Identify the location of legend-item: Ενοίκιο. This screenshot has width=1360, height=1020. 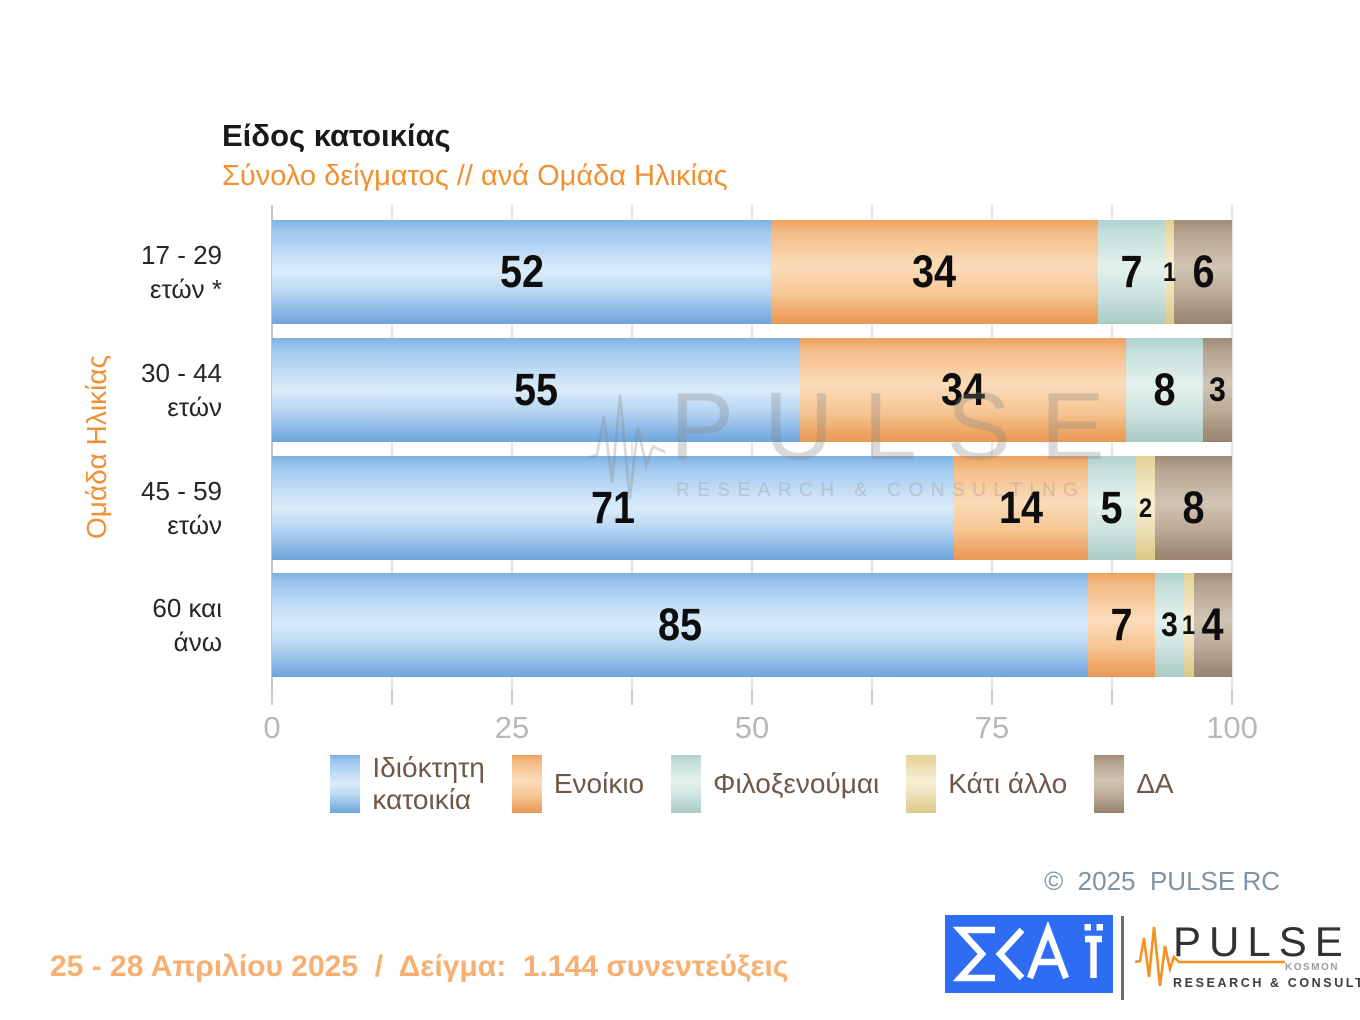
(577, 784).